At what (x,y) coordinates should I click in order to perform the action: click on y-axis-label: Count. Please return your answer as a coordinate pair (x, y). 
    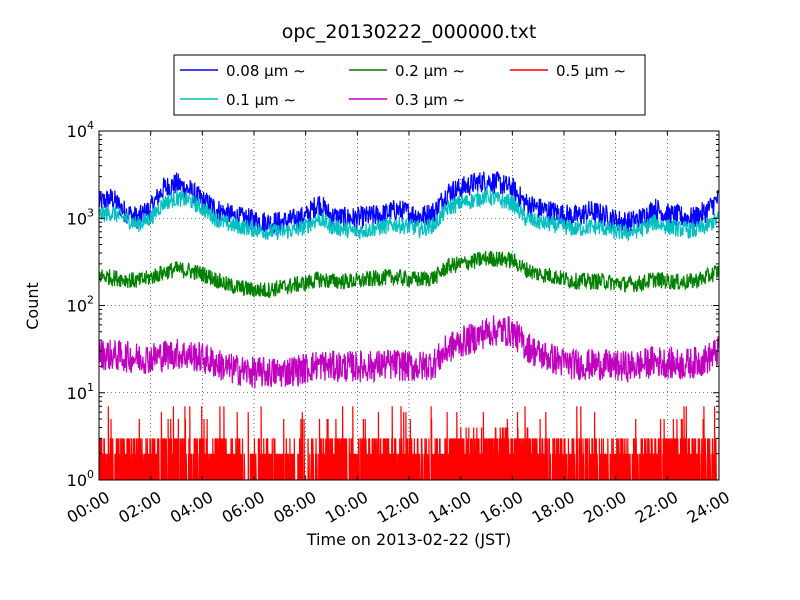
    Looking at the image, I should click on (32, 306).